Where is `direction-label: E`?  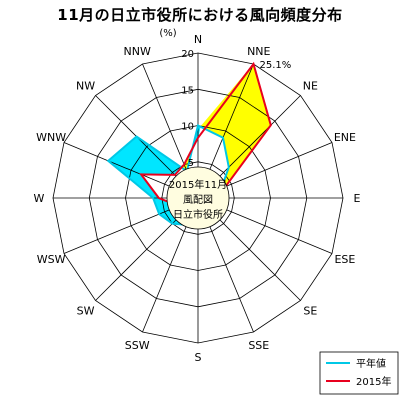 direction-label: E is located at coordinates (357, 198).